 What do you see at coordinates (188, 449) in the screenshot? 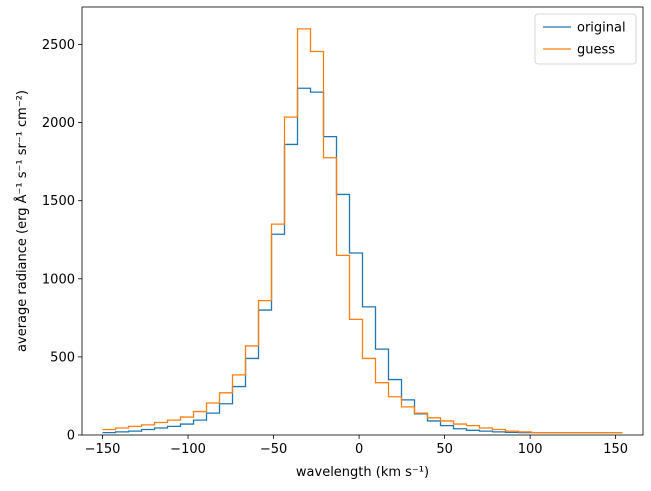
I see `x-tick-label: −100` at bounding box center [188, 449].